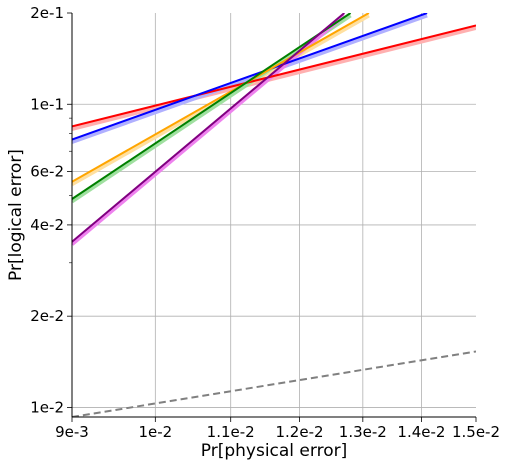 The image size is (508, 467). What do you see at coordinates (274, 383) in the screenshot?
I see `series-5-line` at bounding box center [274, 383].